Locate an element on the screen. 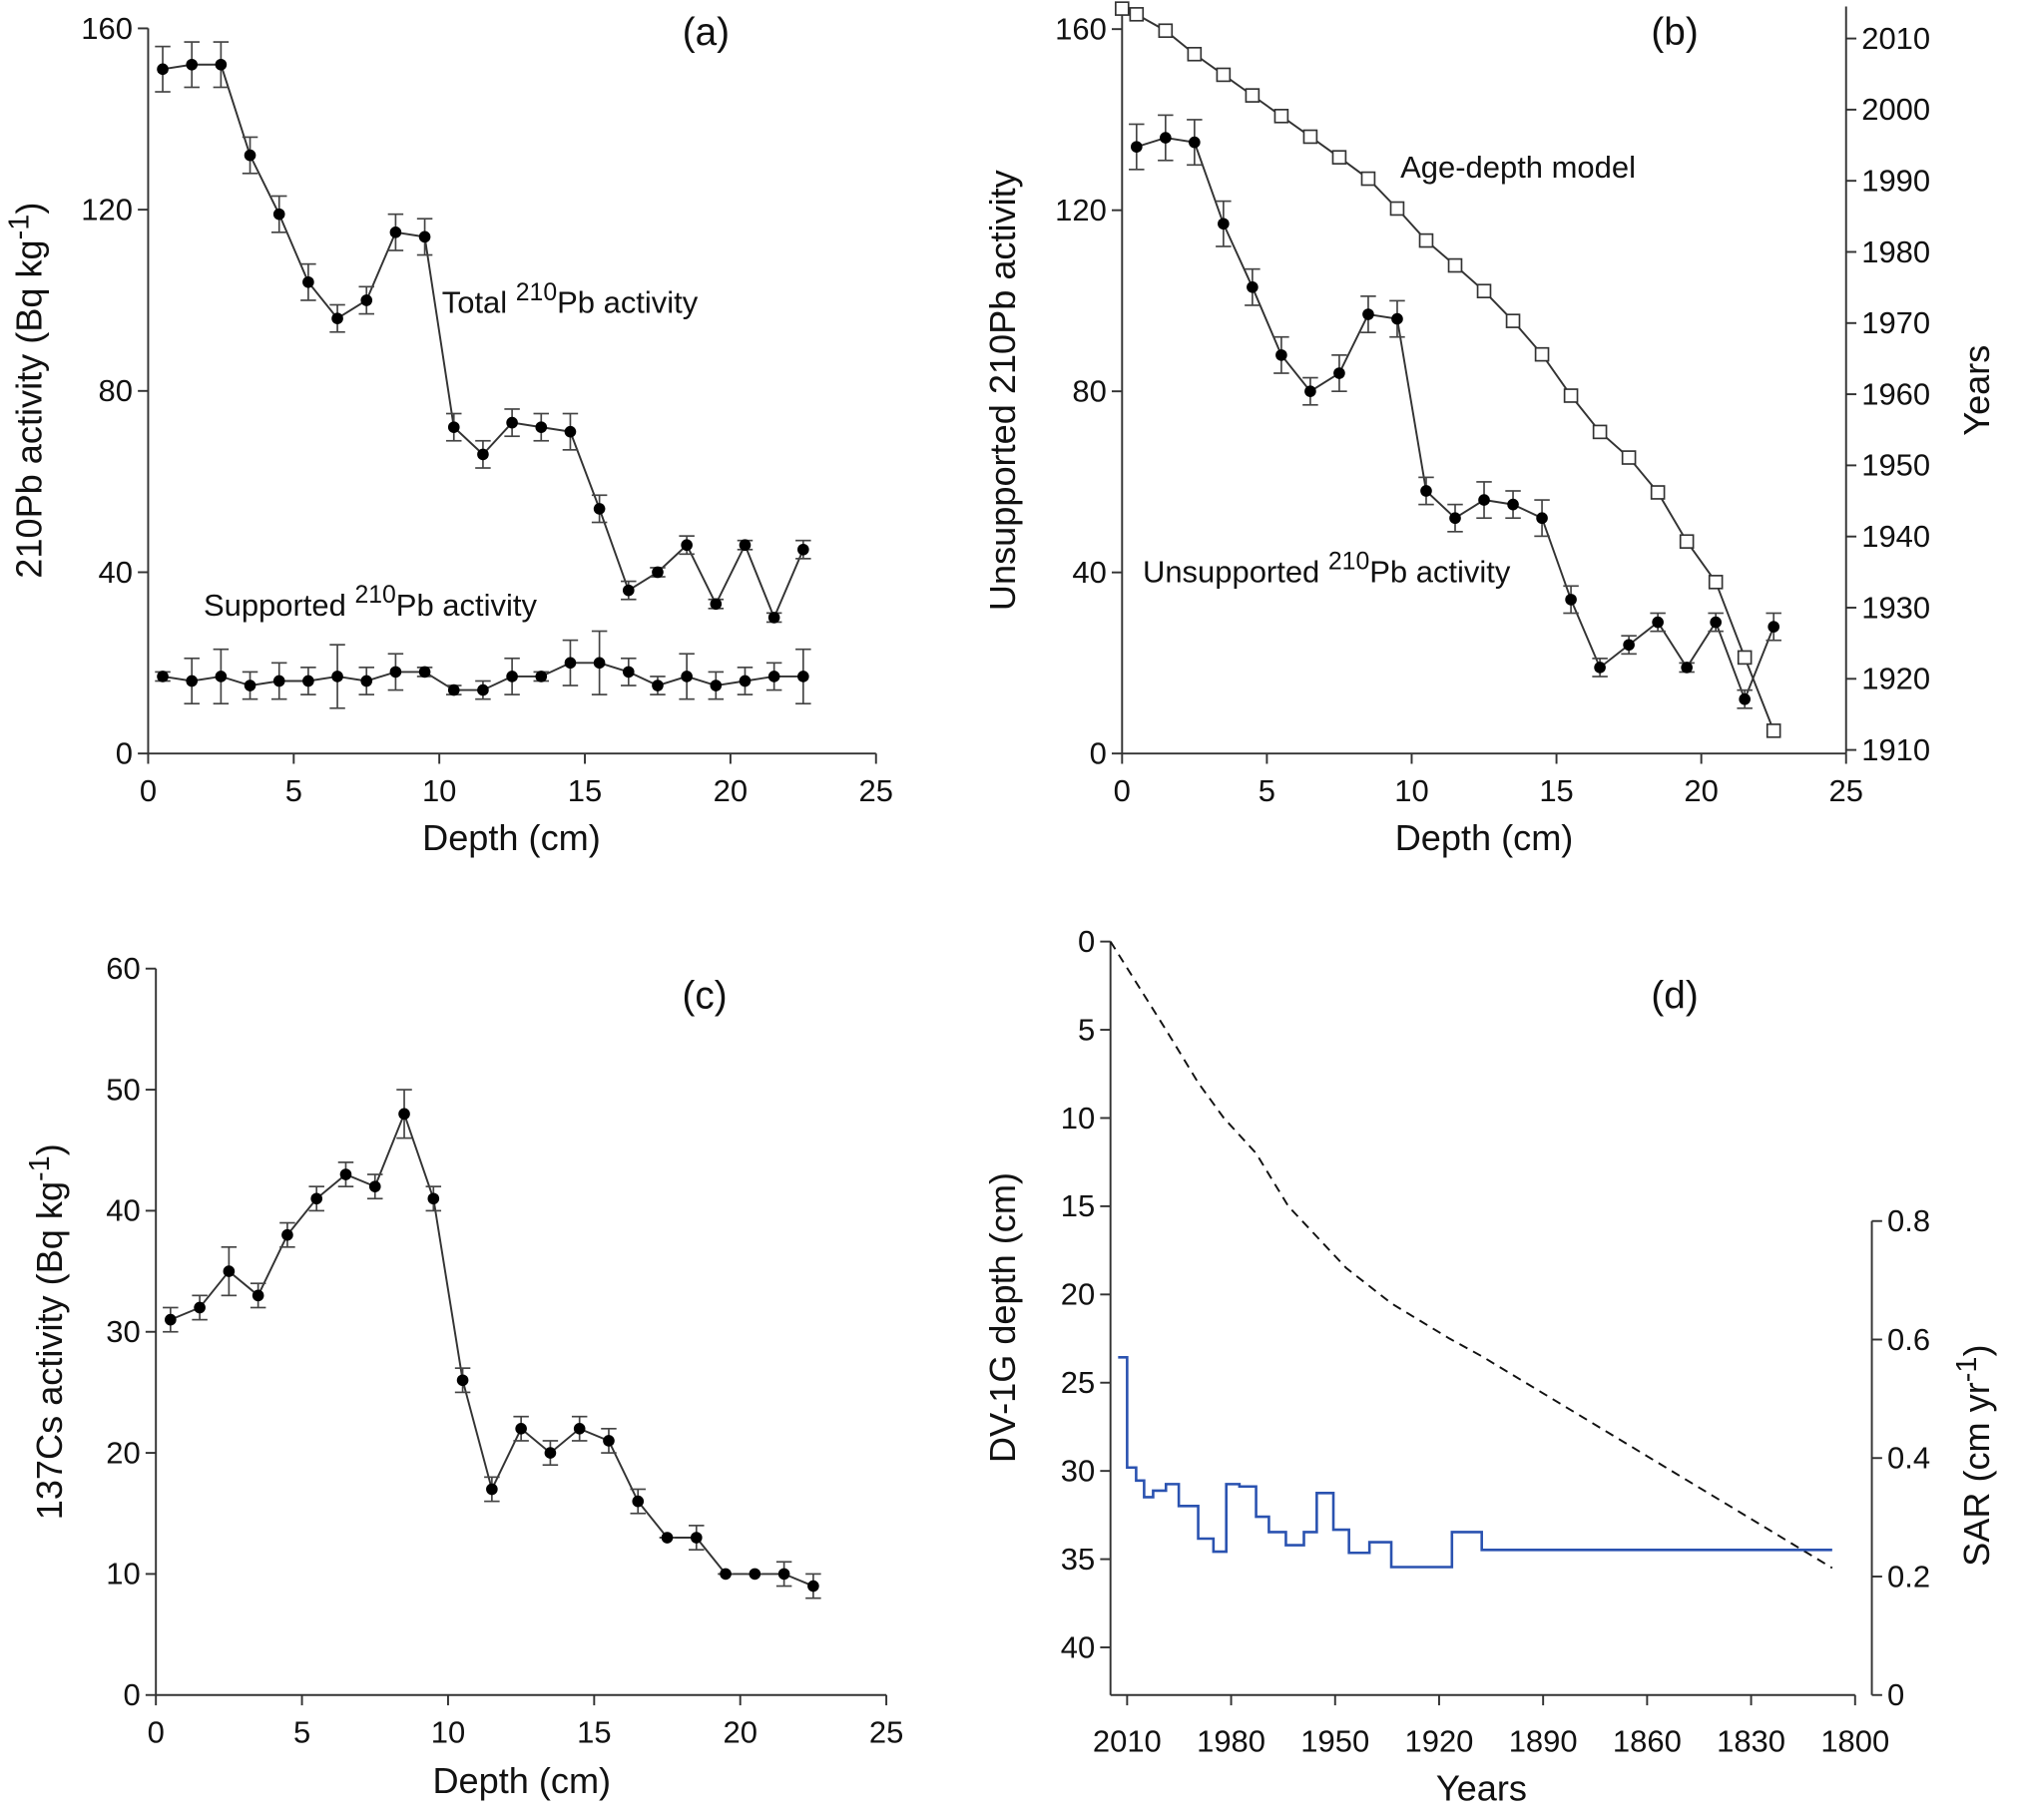  panel-label: (c) is located at coordinates (704, 996).